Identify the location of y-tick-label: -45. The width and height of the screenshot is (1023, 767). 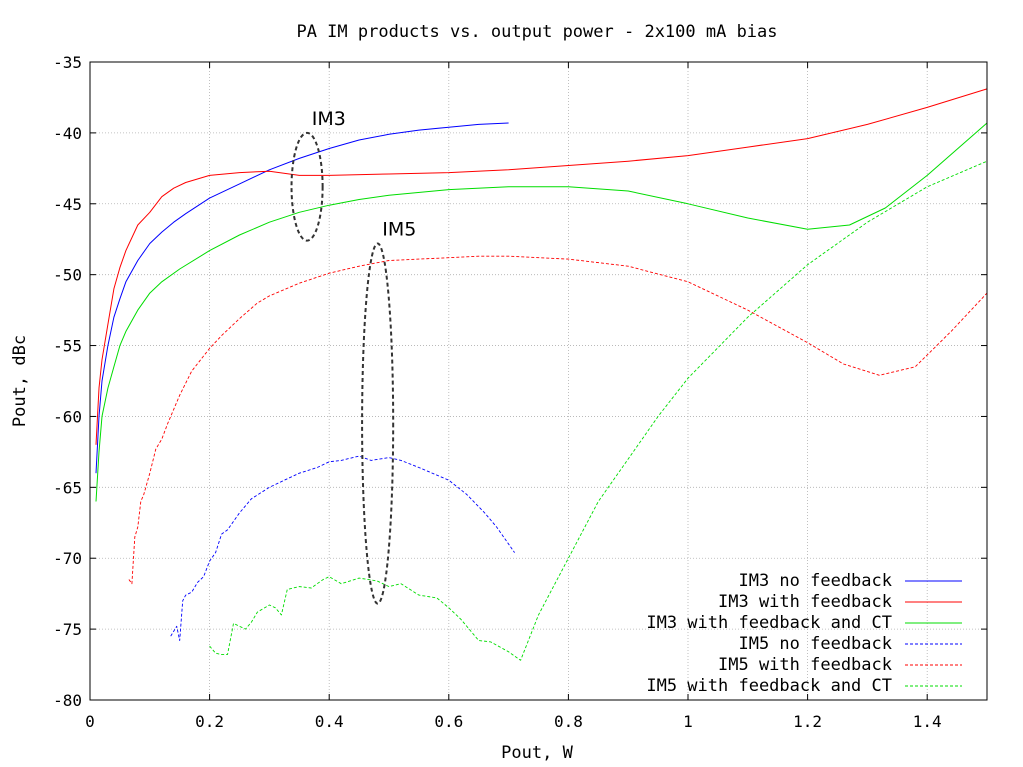
(67, 204).